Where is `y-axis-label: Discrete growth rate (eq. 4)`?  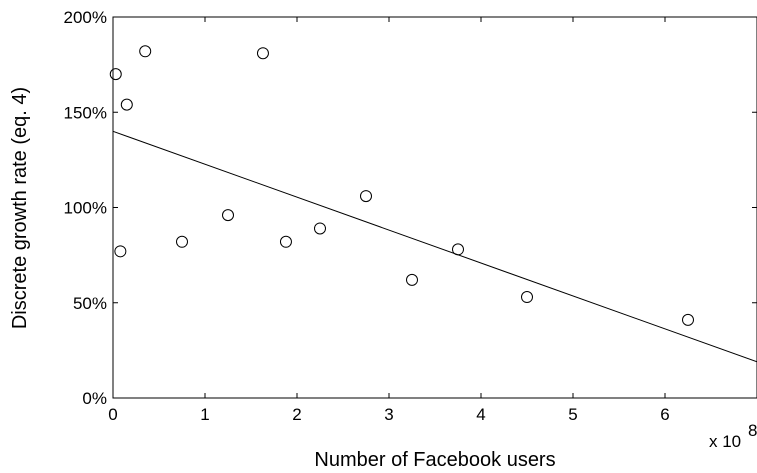
y-axis-label: Discrete growth rate (eq. 4) is located at coordinates (20, 208).